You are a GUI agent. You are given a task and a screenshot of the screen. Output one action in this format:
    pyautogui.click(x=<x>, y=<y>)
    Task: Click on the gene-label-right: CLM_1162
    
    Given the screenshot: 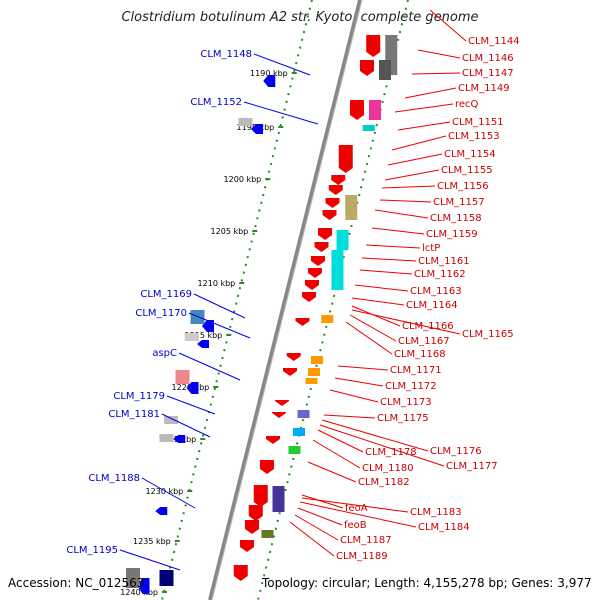 What is the action you would take?
    pyautogui.click(x=440, y=274)
    